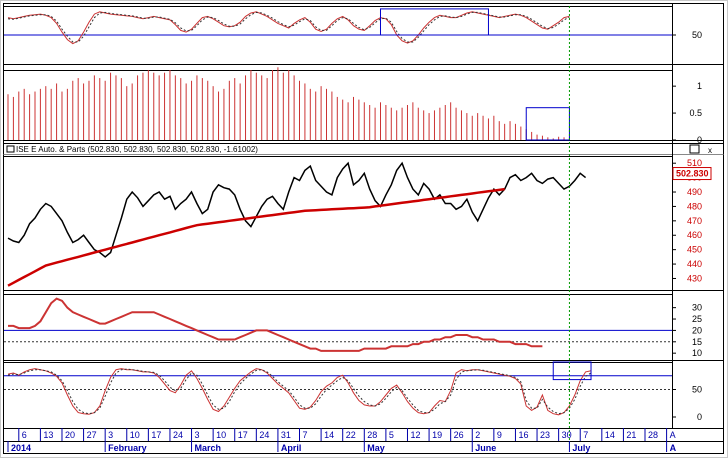  I want to click on y-tick-label: 1, so click(699, 86).